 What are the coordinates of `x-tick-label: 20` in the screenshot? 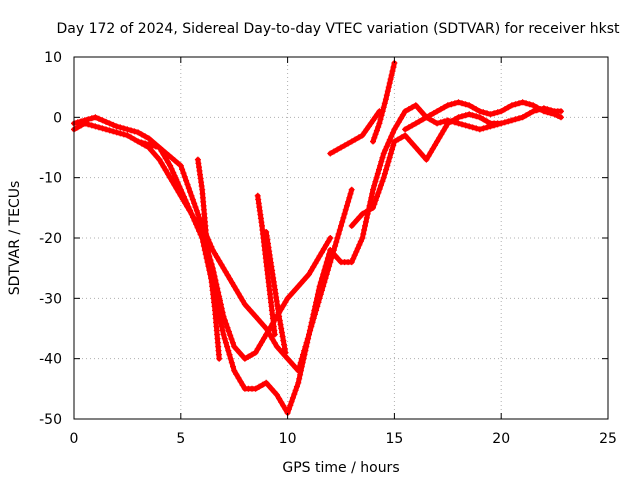 It's located at (501, 439).